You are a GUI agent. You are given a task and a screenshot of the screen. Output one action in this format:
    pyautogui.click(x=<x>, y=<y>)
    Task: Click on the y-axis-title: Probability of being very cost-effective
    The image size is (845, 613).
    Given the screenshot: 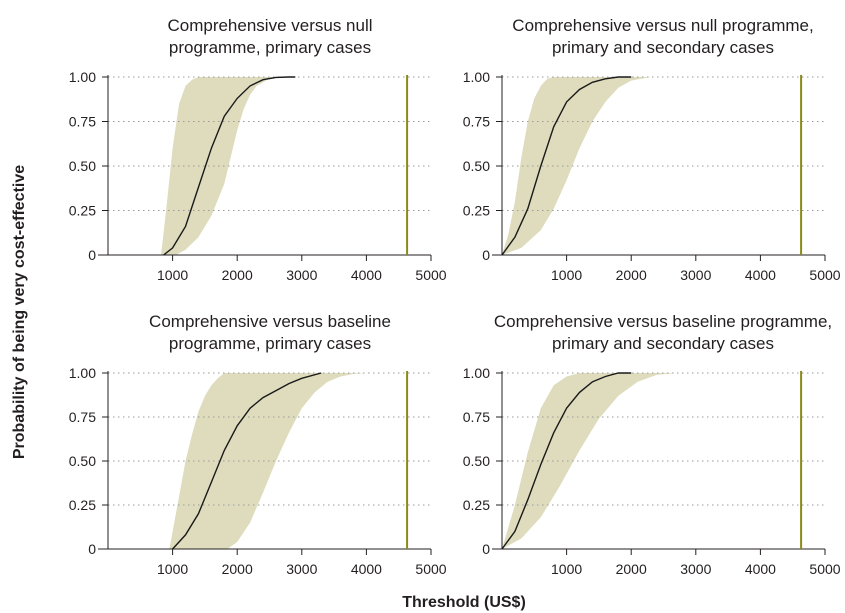 What is the action you would take?
    pyautogui.click(x=19, y=312)
    